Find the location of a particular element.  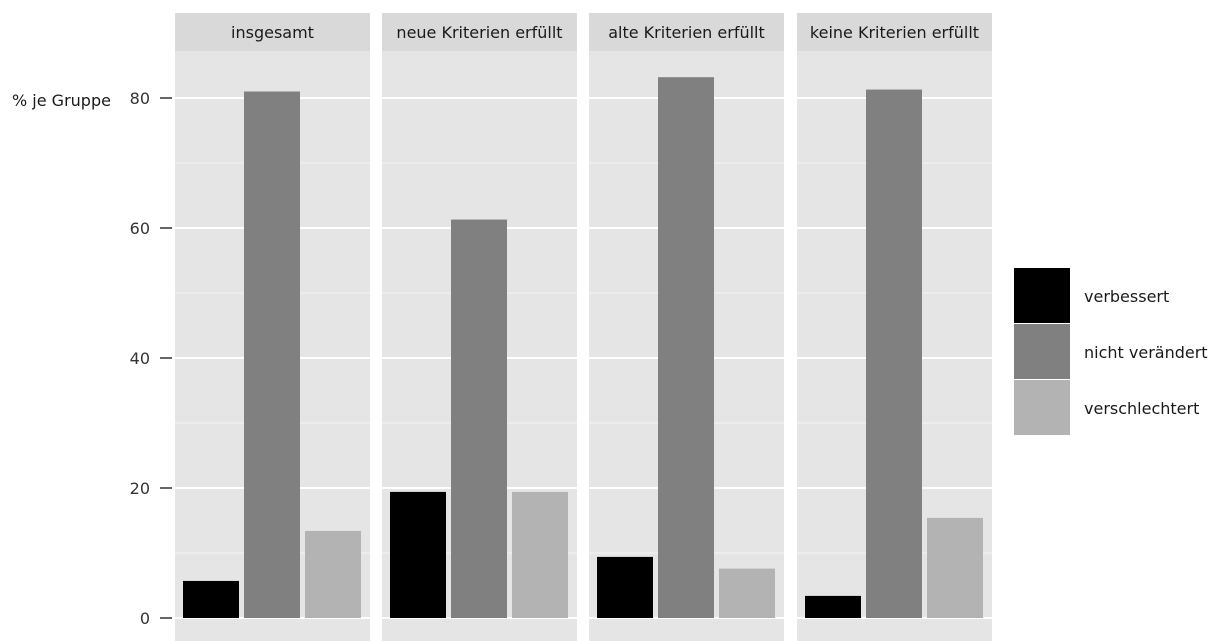

y-tick-label: 0 is located at coordinates (145, 618).